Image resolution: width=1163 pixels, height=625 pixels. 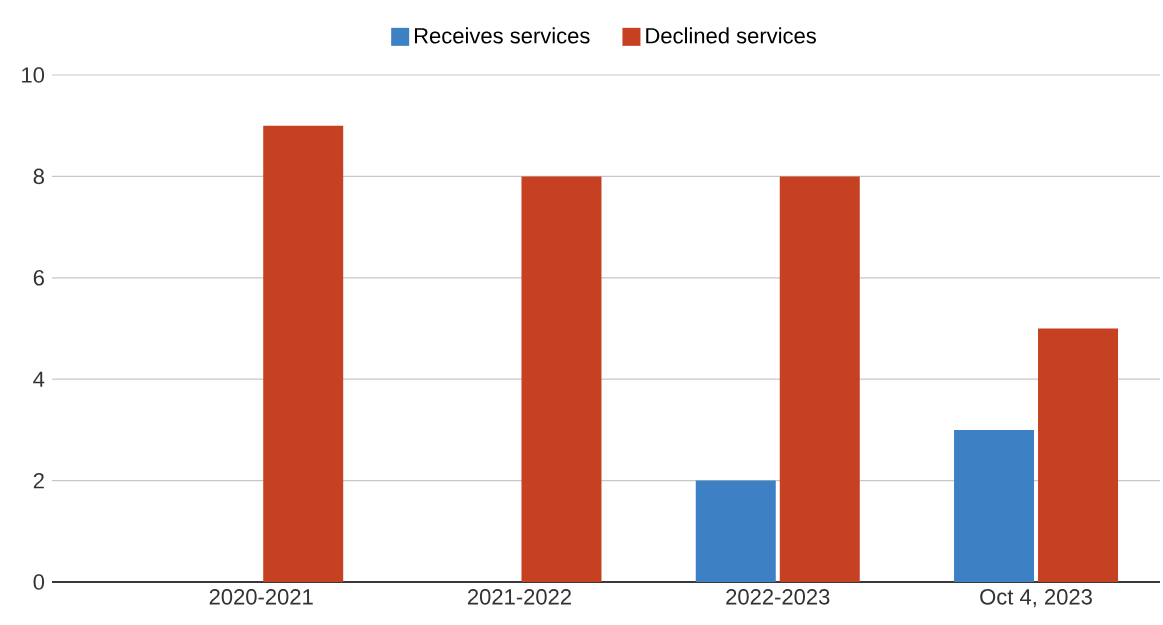 I want to click on legend-label: Declined services, so click(x=731, y=35).